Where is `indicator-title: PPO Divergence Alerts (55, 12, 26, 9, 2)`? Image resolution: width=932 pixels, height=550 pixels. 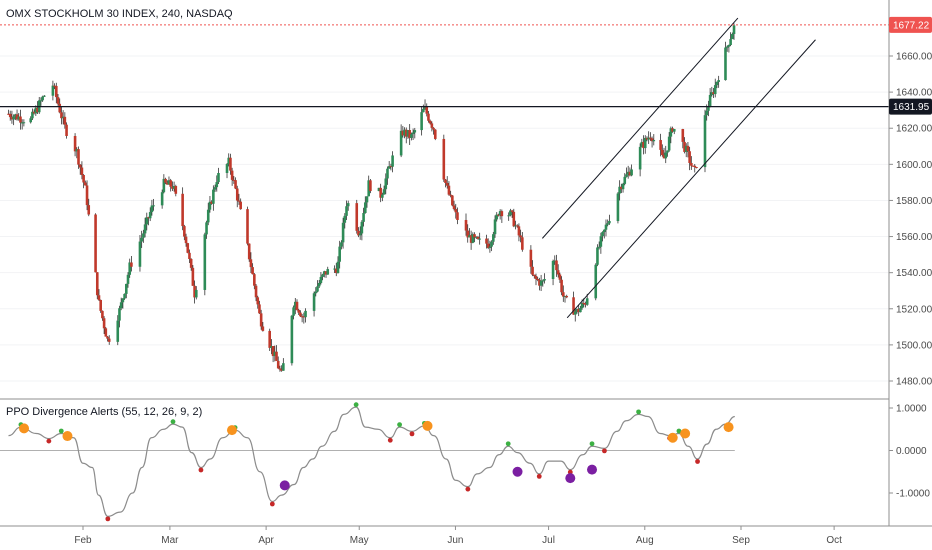 indicator-title: PPO Divergence Alerts (55, 12, 26, 9, 2) is located at coordinates (104, 412).